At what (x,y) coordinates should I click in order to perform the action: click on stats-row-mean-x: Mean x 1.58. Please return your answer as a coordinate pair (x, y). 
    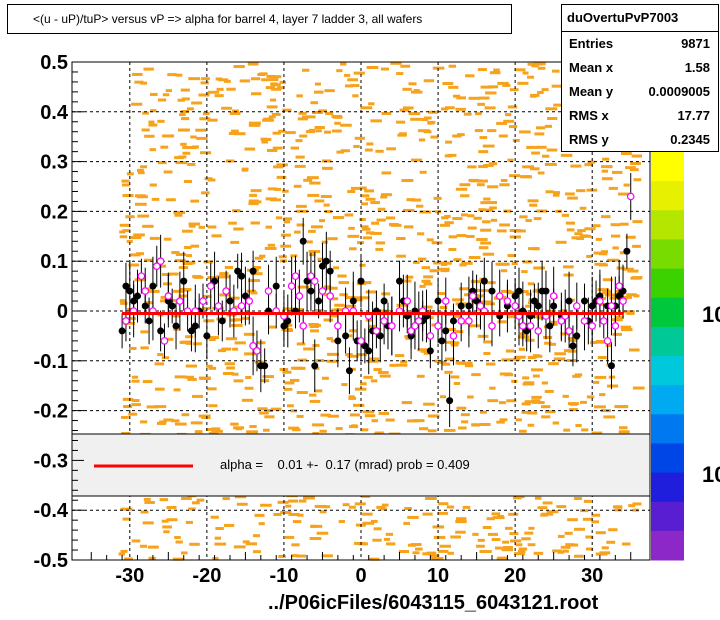
    Looking at the image, I should click on (640, 68).